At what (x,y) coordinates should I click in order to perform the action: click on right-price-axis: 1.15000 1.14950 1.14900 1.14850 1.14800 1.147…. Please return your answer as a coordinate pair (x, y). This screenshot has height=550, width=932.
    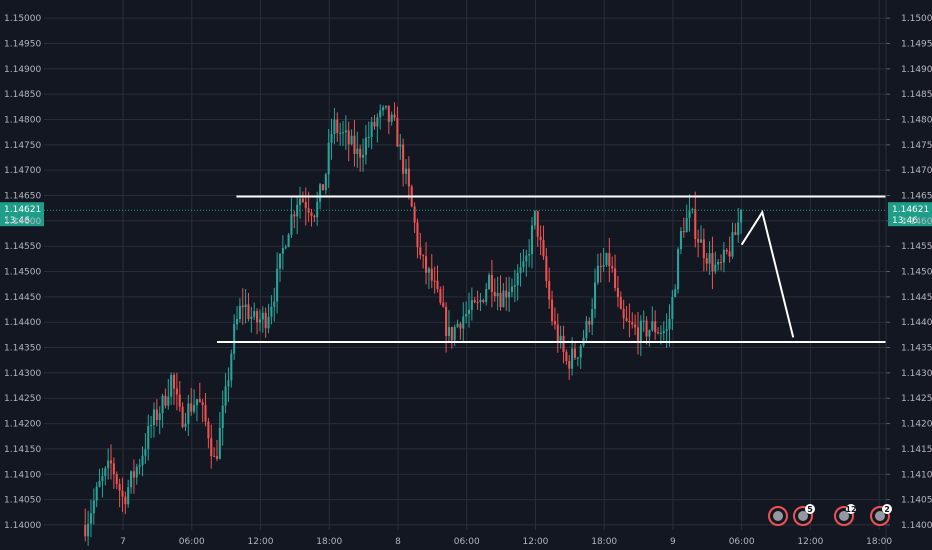
    Looking at the image, I should click on (908, 275).